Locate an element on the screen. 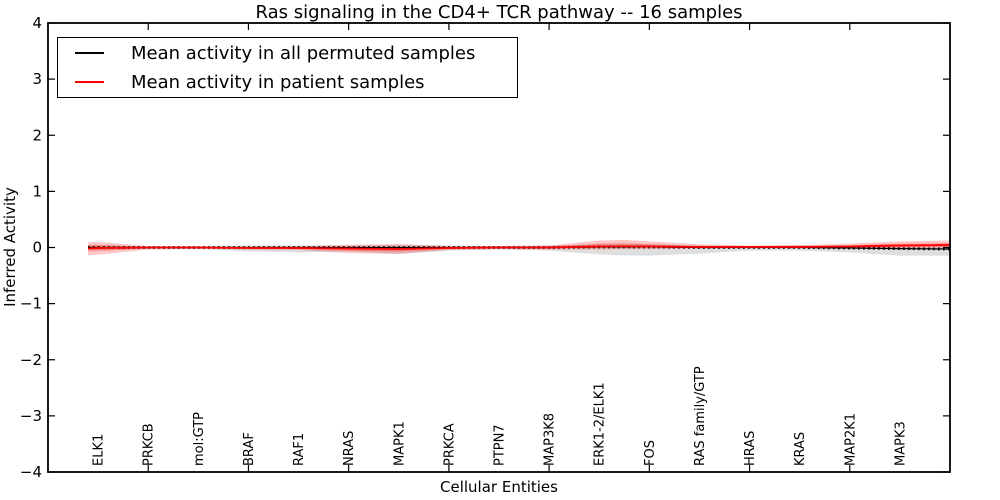  y-tick-label: −1 is located at coordinates (31, 304).